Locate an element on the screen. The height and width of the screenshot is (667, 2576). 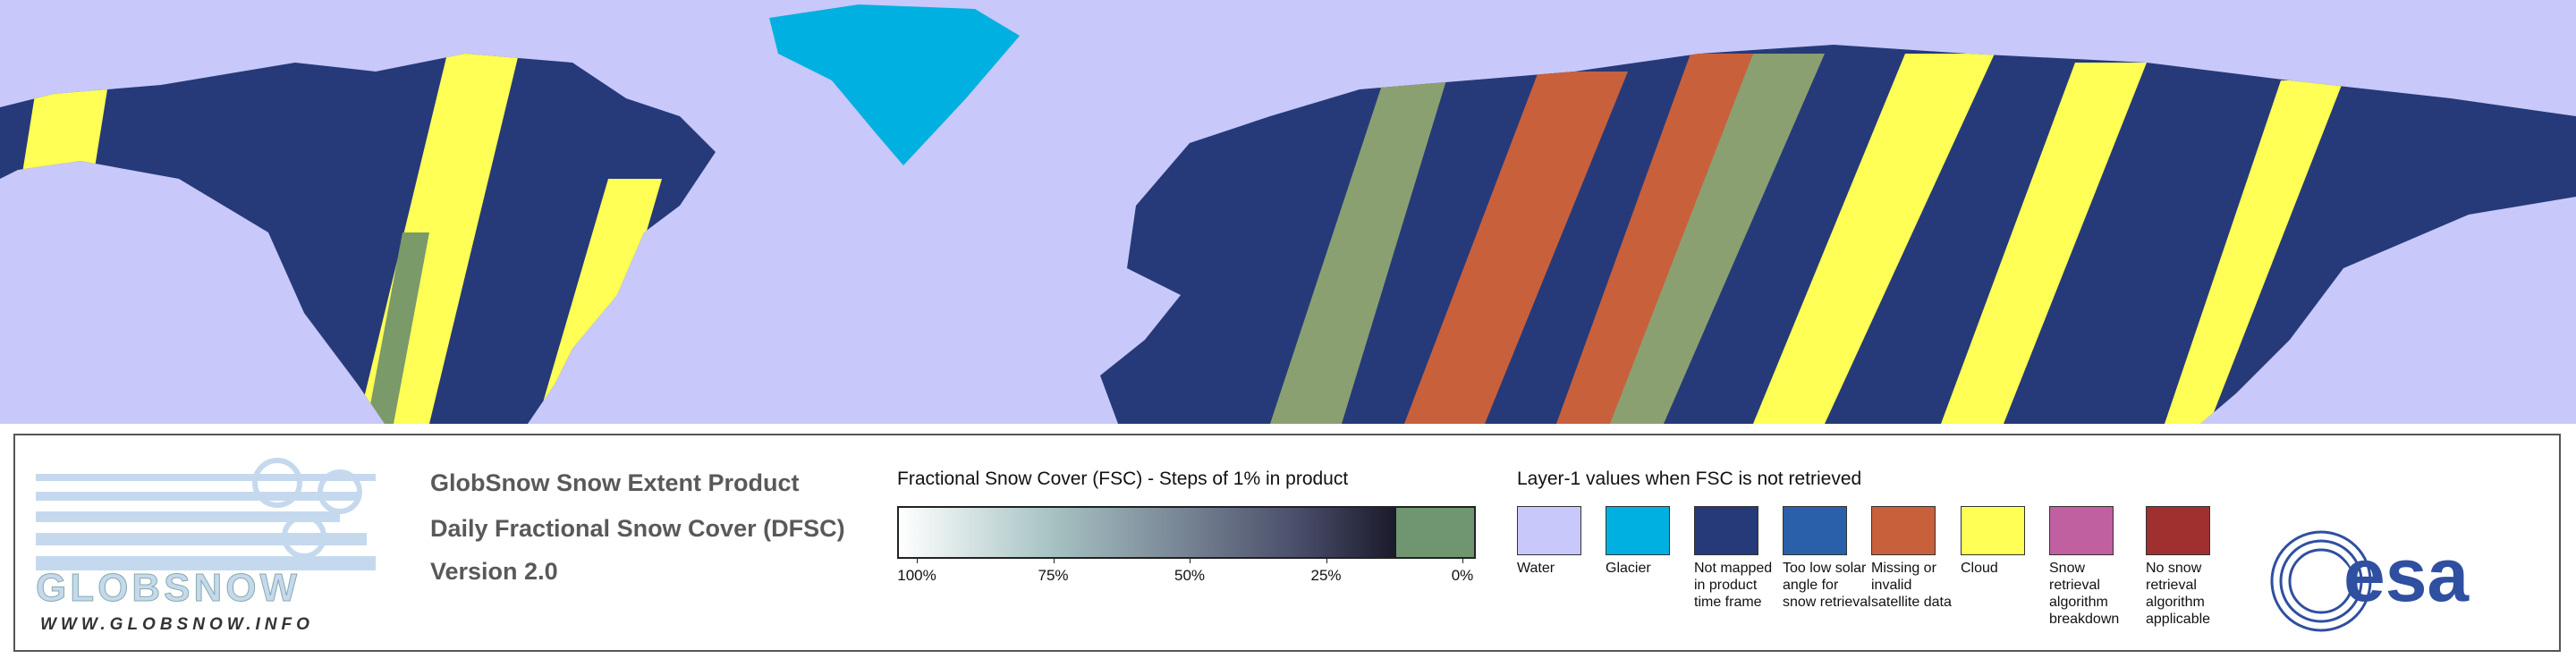
legend-label: Not mapped in product time frame is located at coordinates (1733, 585).